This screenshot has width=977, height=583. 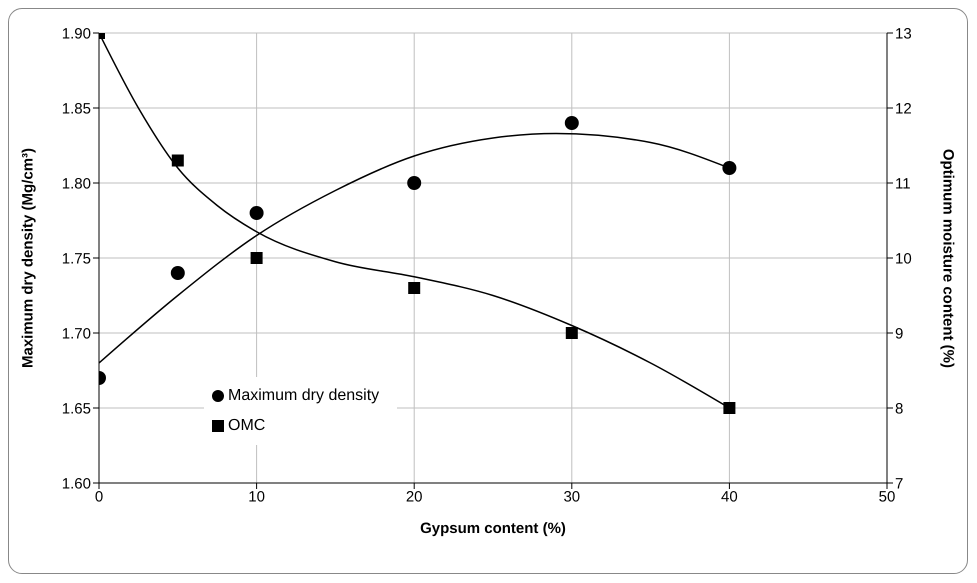 I want to click on y-tick-label: 1.80, so click(x=76, y=183).